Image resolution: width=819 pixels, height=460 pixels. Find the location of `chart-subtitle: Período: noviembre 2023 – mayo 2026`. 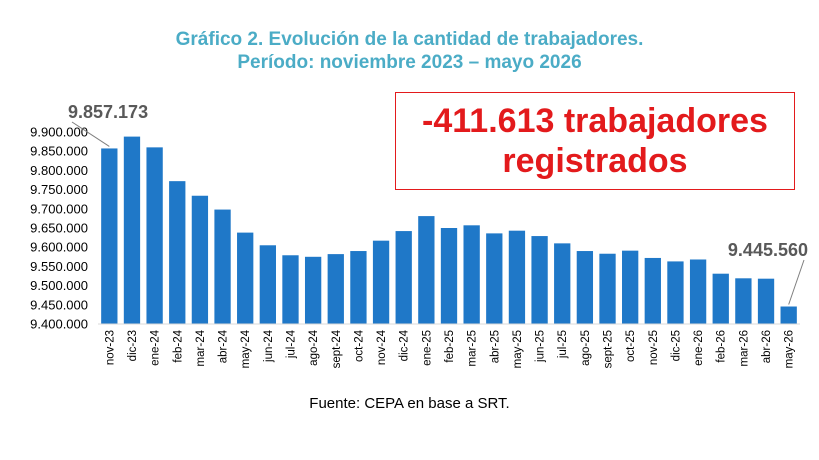

chart-subtitle: Período: noviembre 2023 – mayo 2026 is located at coordinates (409, 62).